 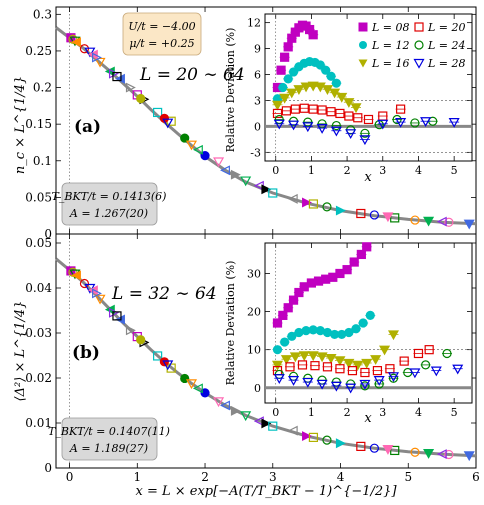 I want to click on panel-b-ytick-label: 0.03, so click(x=38, y=333).